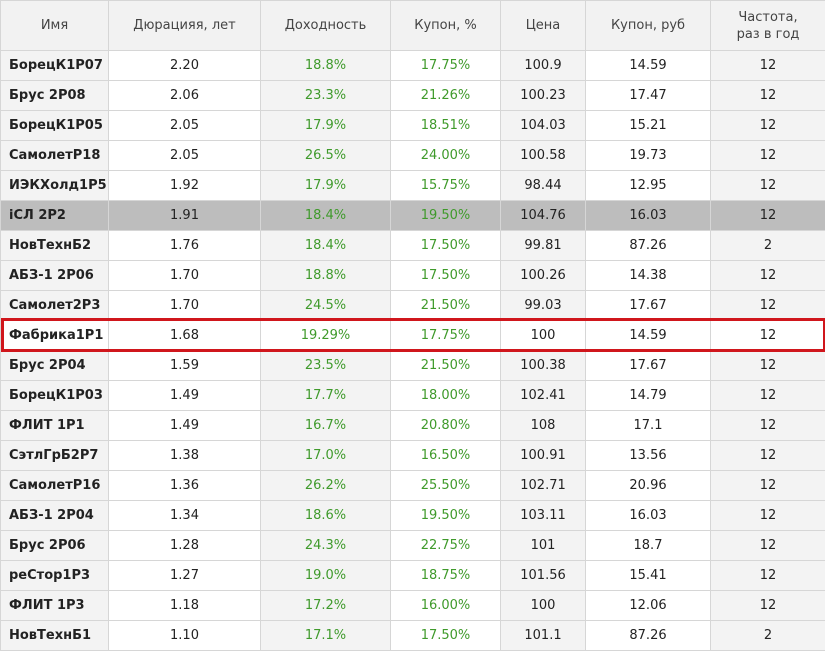 Image resolution: width=825 pixels, height=655 pixels. I want to click on cell: 18.4%, so click(325, 215).